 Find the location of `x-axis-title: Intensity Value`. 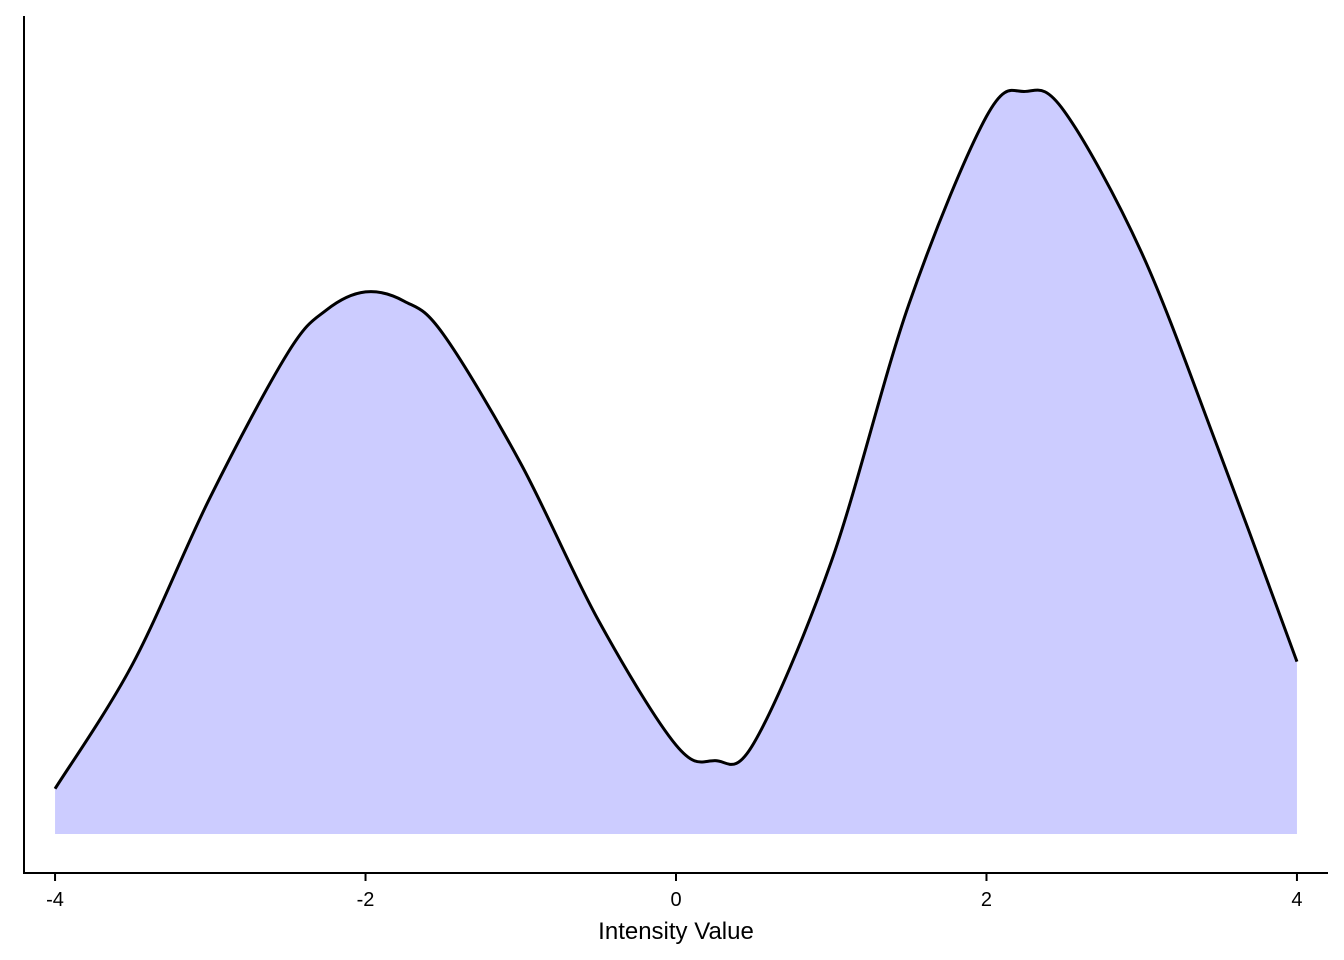

x-axis-title: Intensity Value is located at coordinates (676, 931).